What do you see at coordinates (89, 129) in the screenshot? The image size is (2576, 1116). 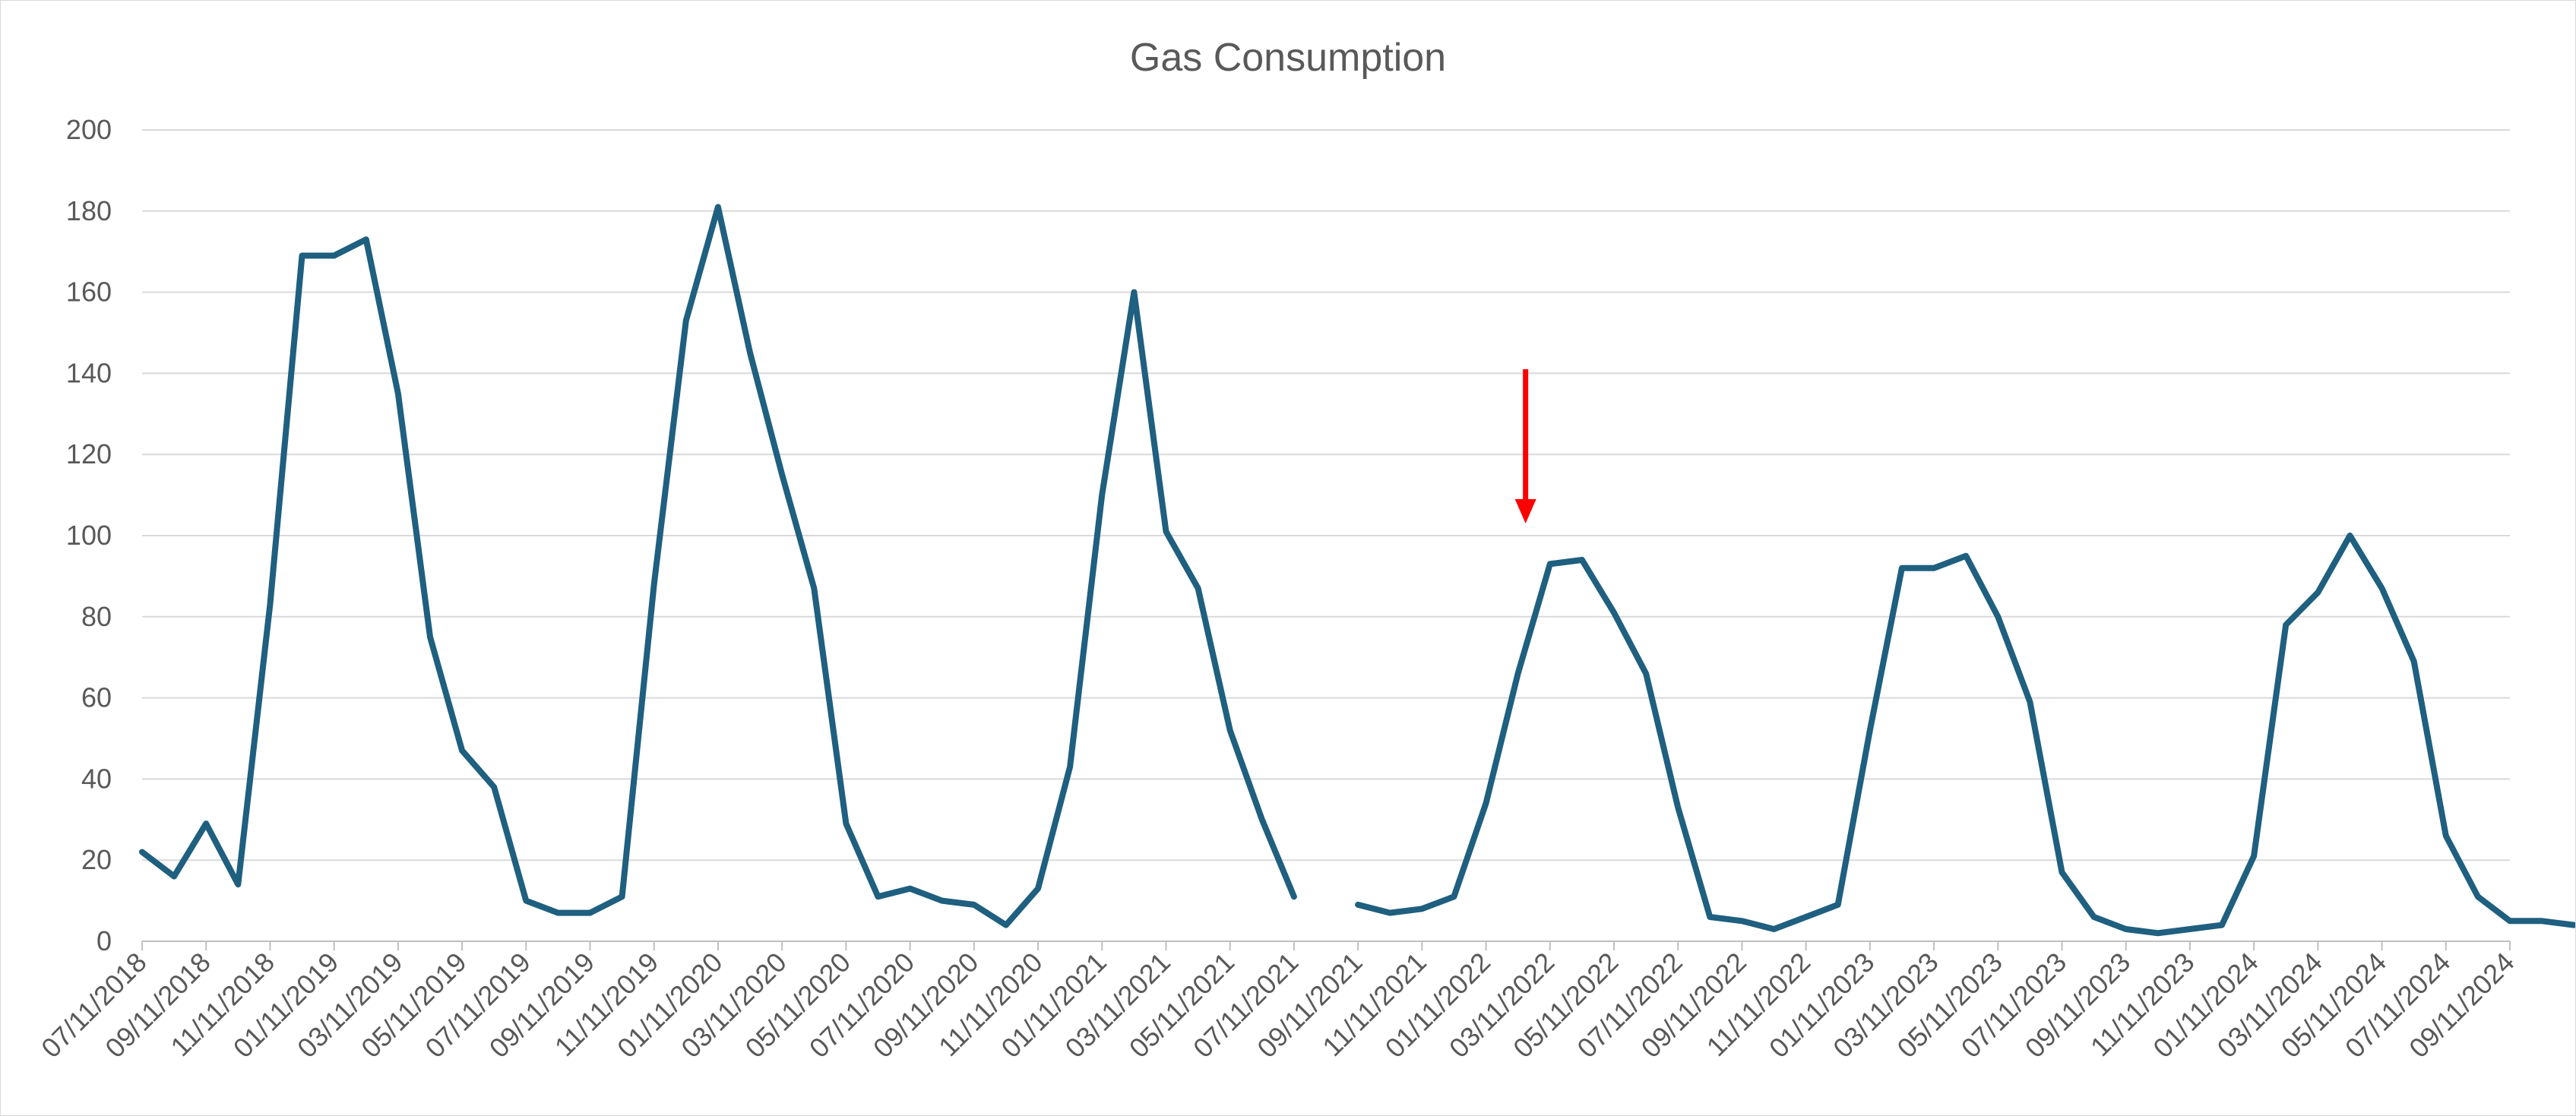 I see `y-tick-label: 200` at bounding box center [89, 129].